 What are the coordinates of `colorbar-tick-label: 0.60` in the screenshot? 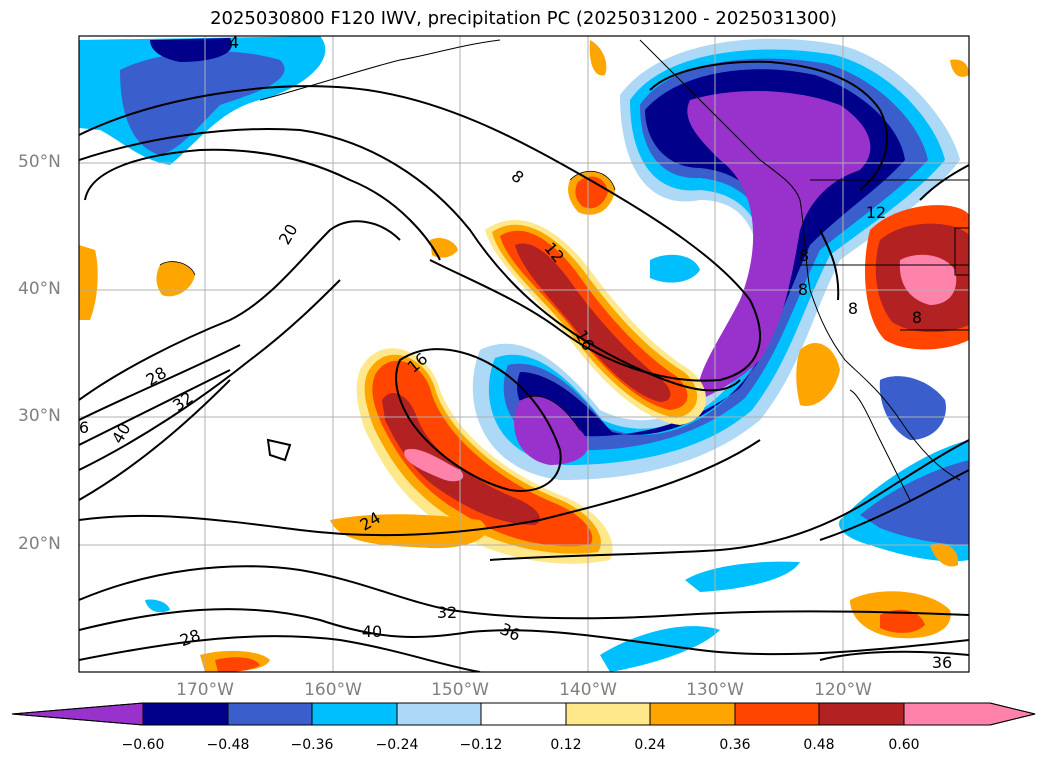 It's located at (904, 745).